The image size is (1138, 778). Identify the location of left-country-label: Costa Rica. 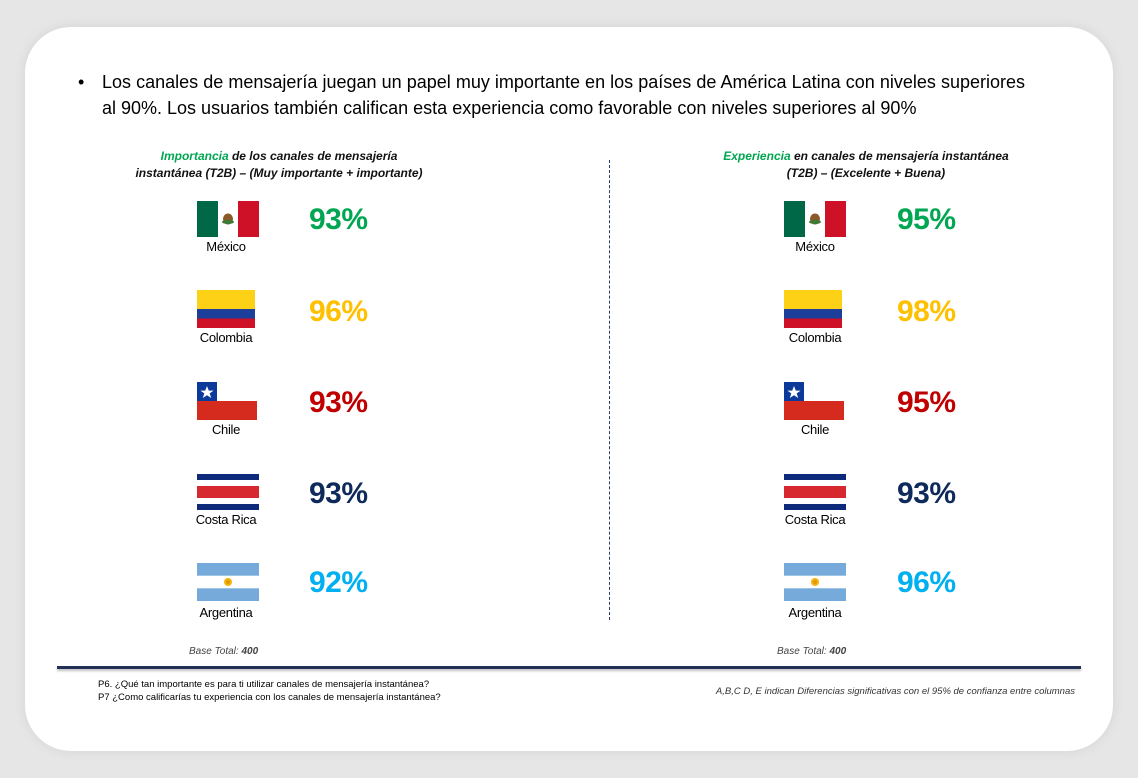
(226, 519).